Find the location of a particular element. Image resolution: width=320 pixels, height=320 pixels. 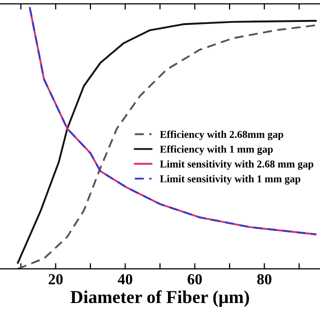

legend-label: Efficiency with 1 mm gap is located at coordinates (216, 150).